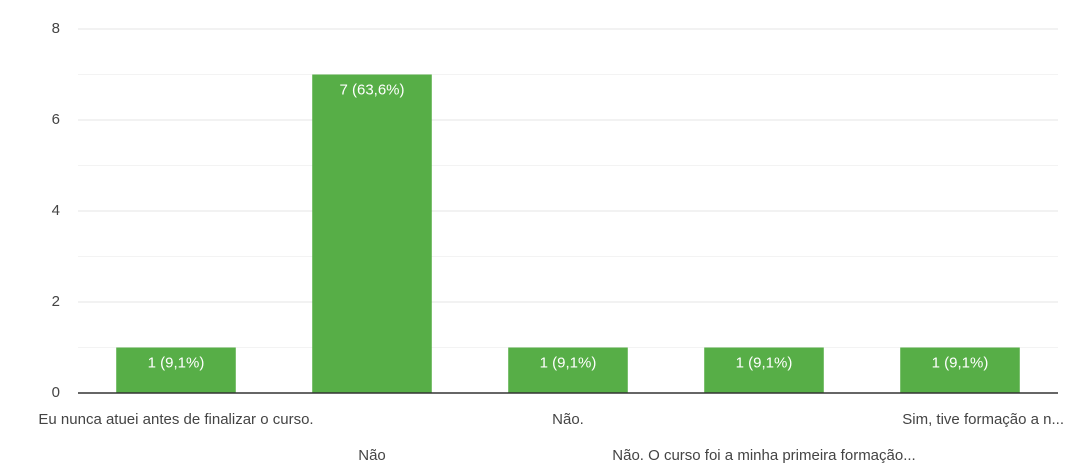  I want to click on y-tick-label: 8, so click(56, 28).